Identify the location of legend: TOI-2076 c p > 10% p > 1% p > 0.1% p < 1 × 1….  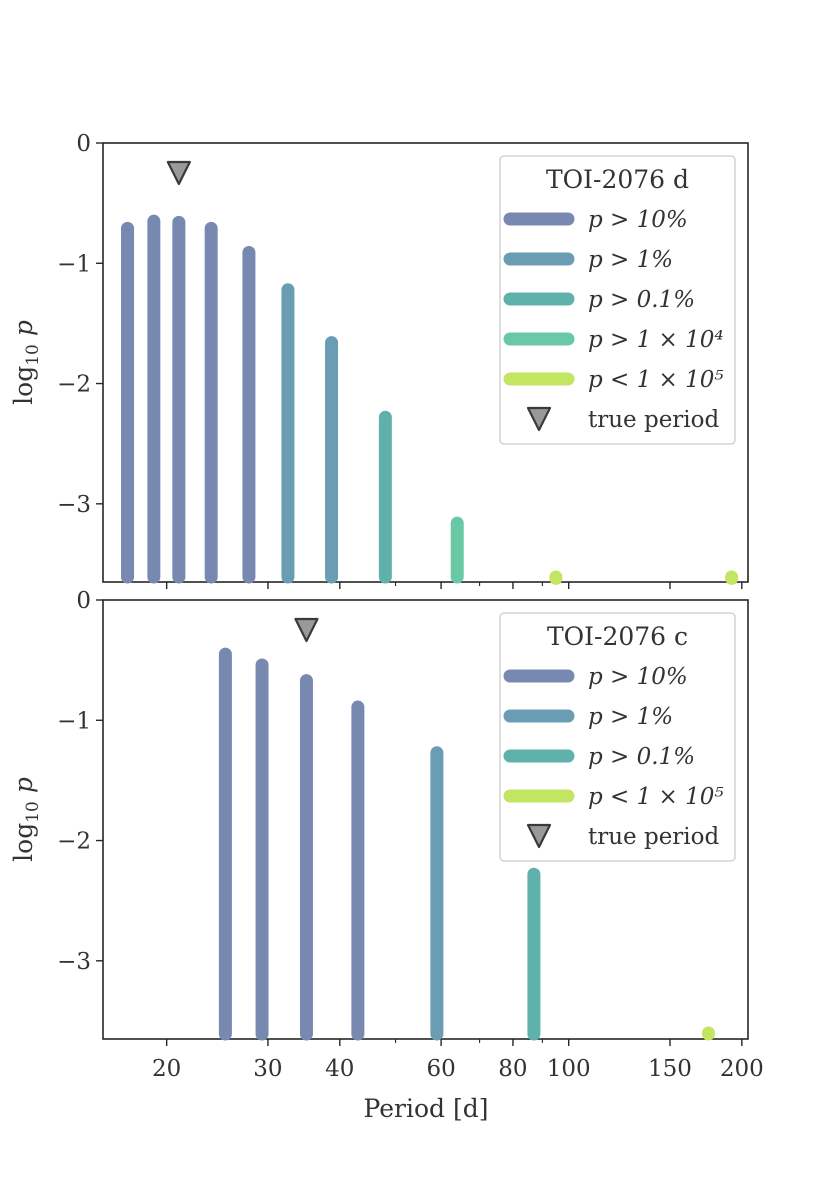
(617, 737).